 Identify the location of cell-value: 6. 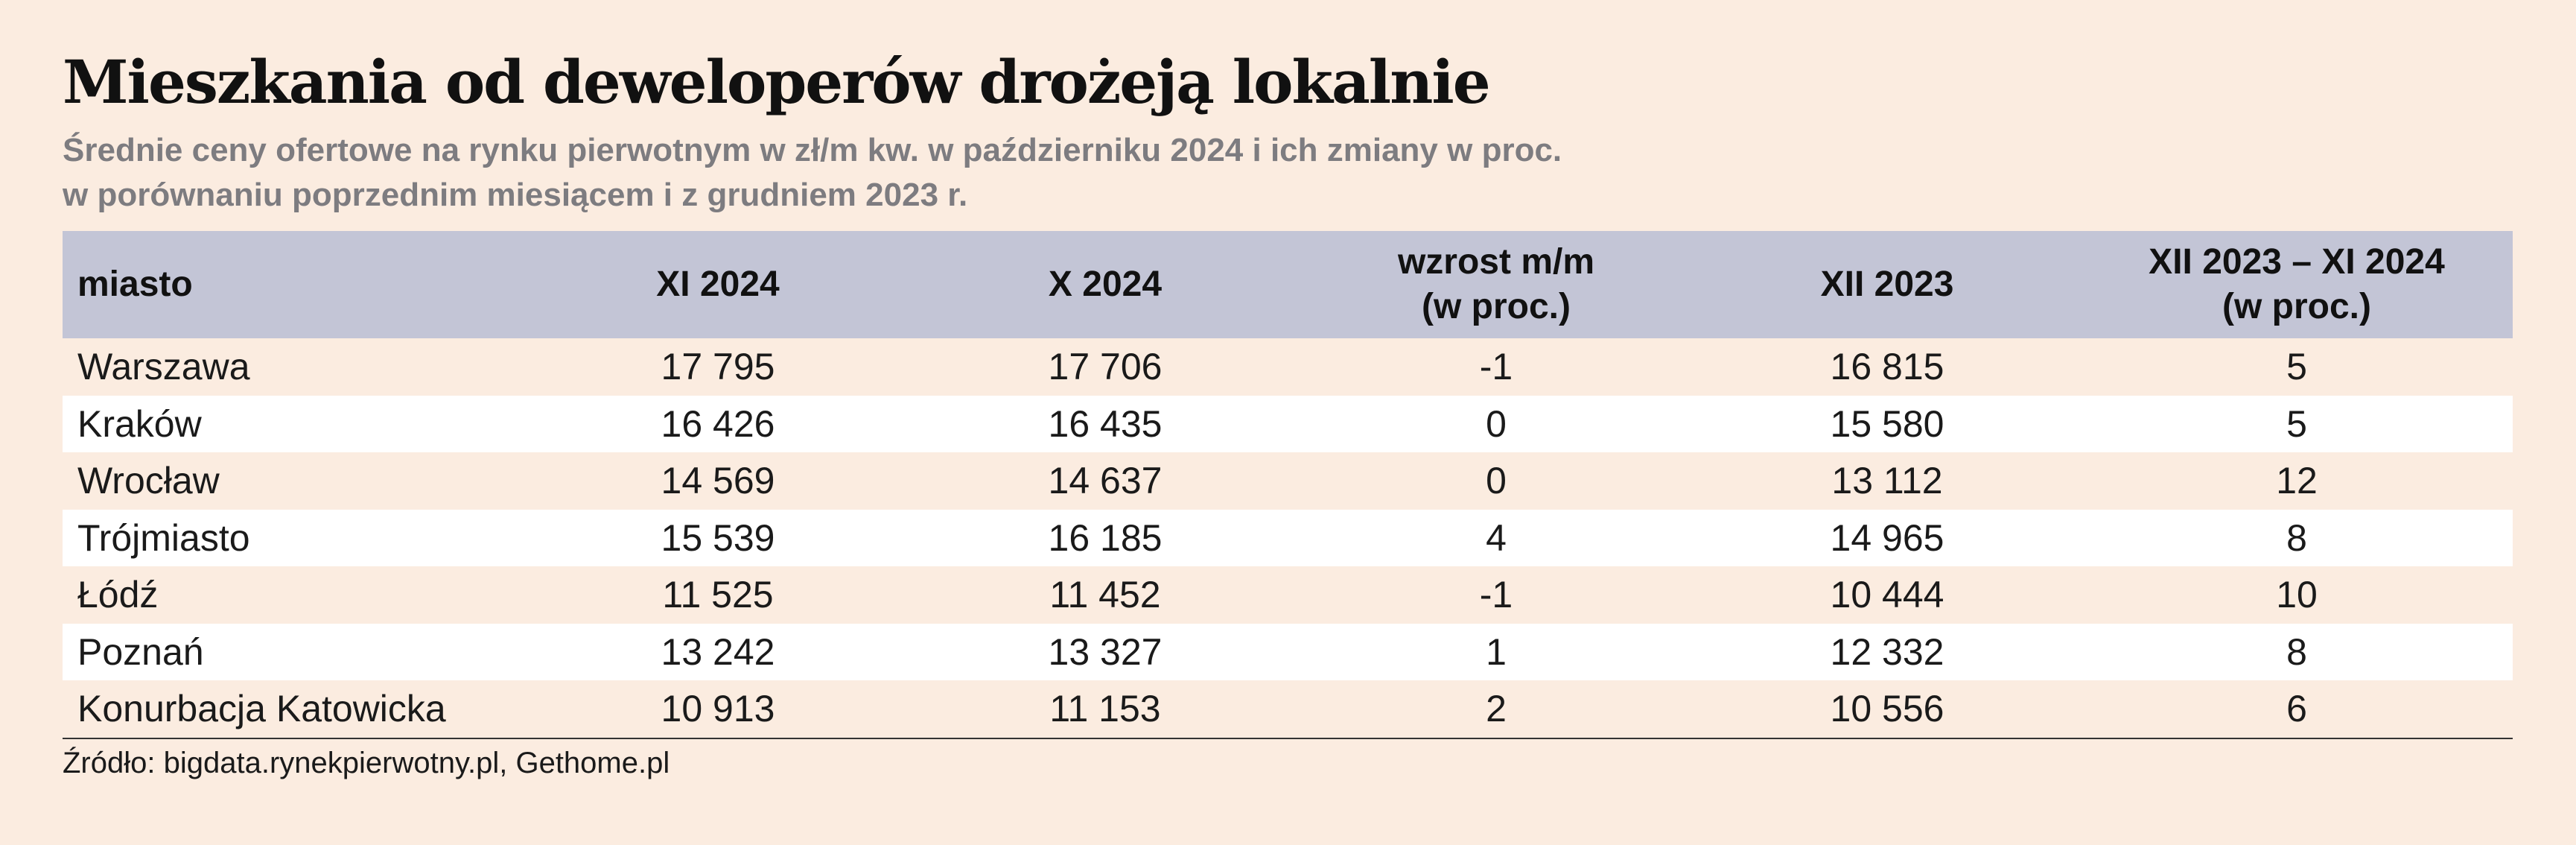
(2297, 709).